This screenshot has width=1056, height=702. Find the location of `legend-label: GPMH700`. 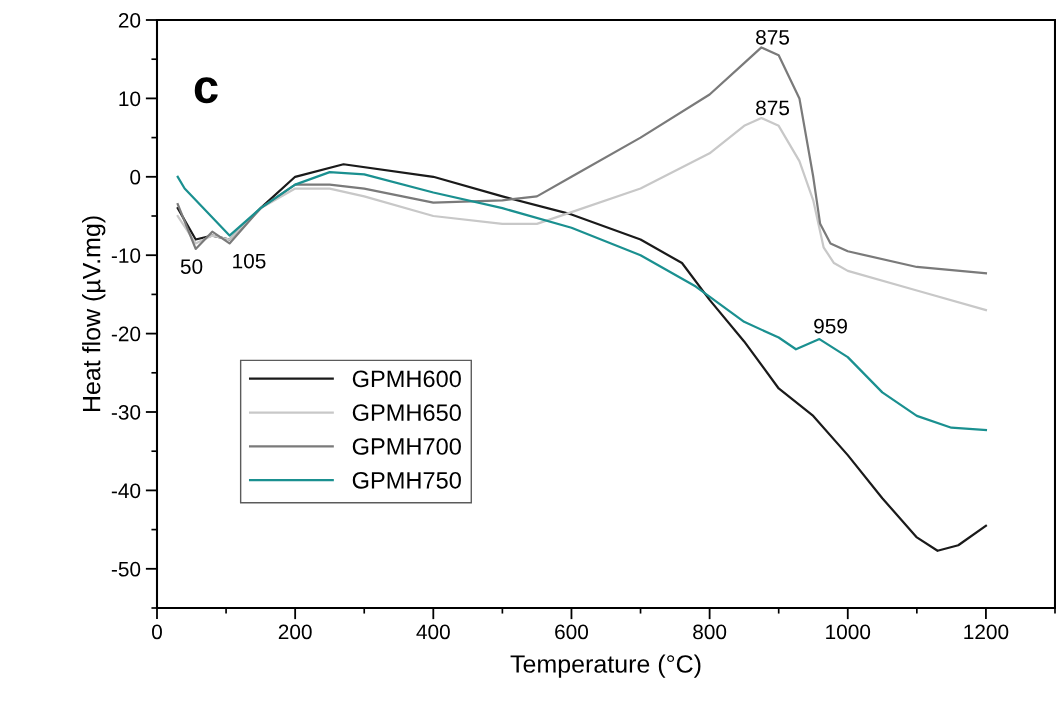

legend-label: GPMH700 is located at coordinates (406, 446).